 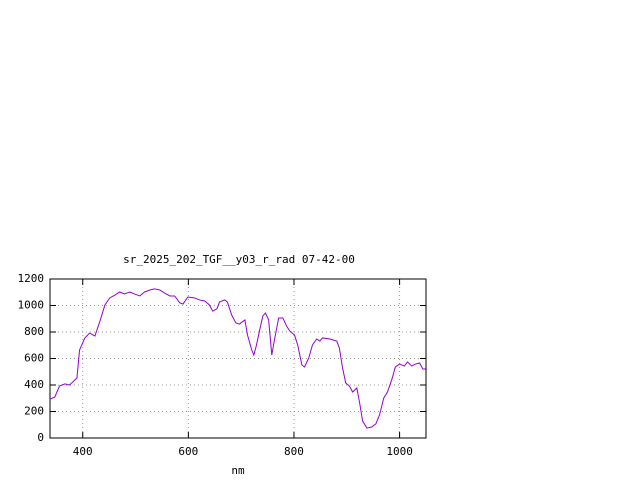 I want to click on y-tick-label: 0, so click(x=40, y=437).